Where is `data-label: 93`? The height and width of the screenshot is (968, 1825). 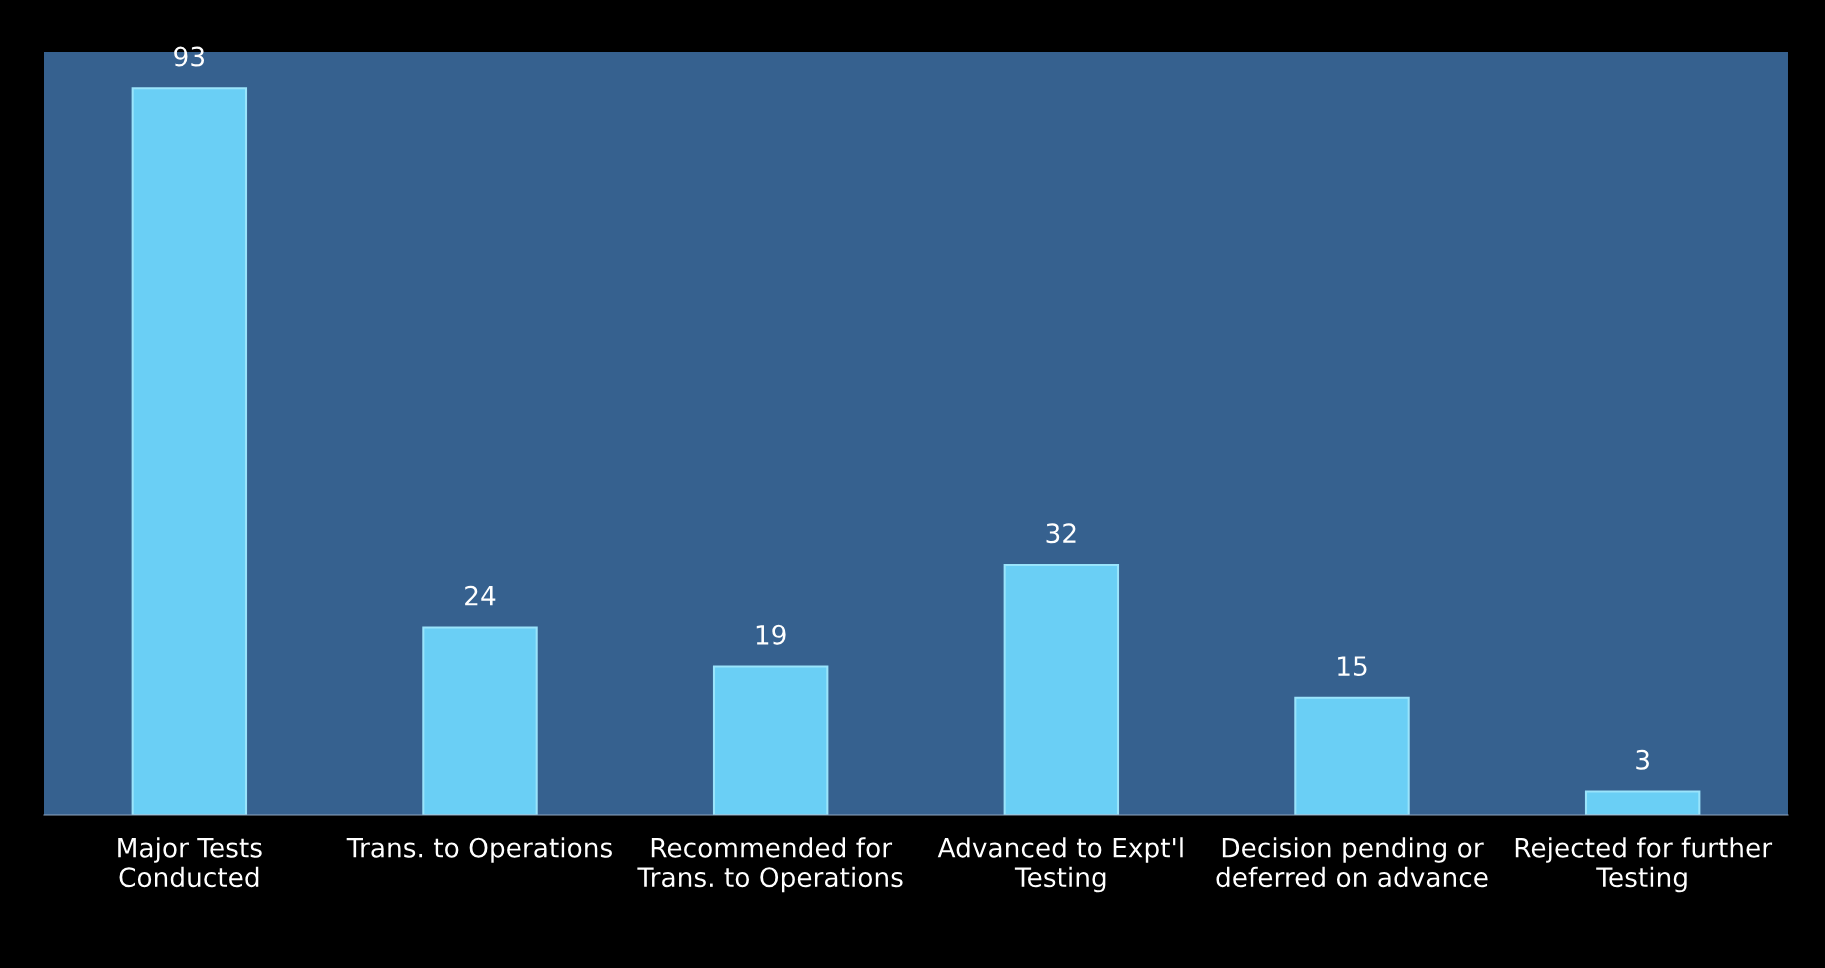 data-label: 93 is located at coordinates (189, 56).